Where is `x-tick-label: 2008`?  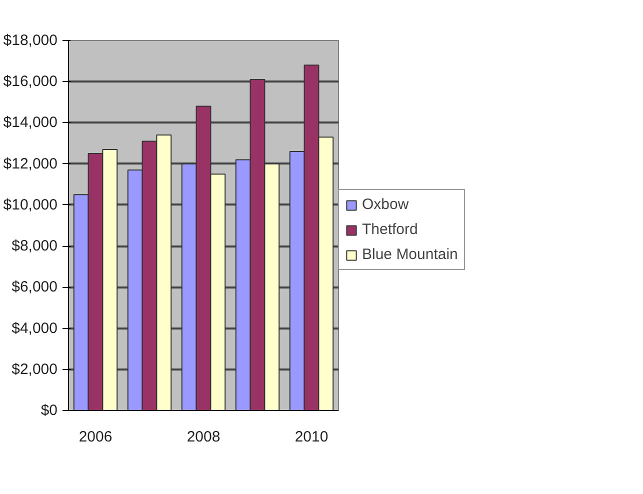 x-tick-label: 2008 is located at coordinates (203, 437).